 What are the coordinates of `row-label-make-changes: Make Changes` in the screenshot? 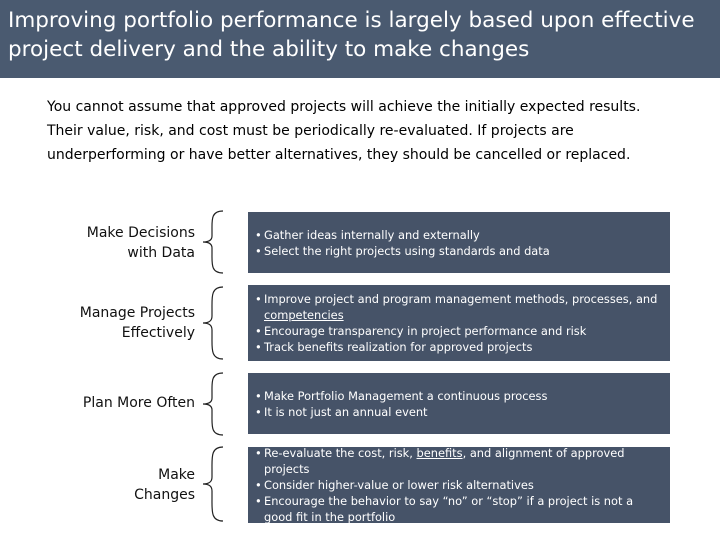 It's located at (110, 485).